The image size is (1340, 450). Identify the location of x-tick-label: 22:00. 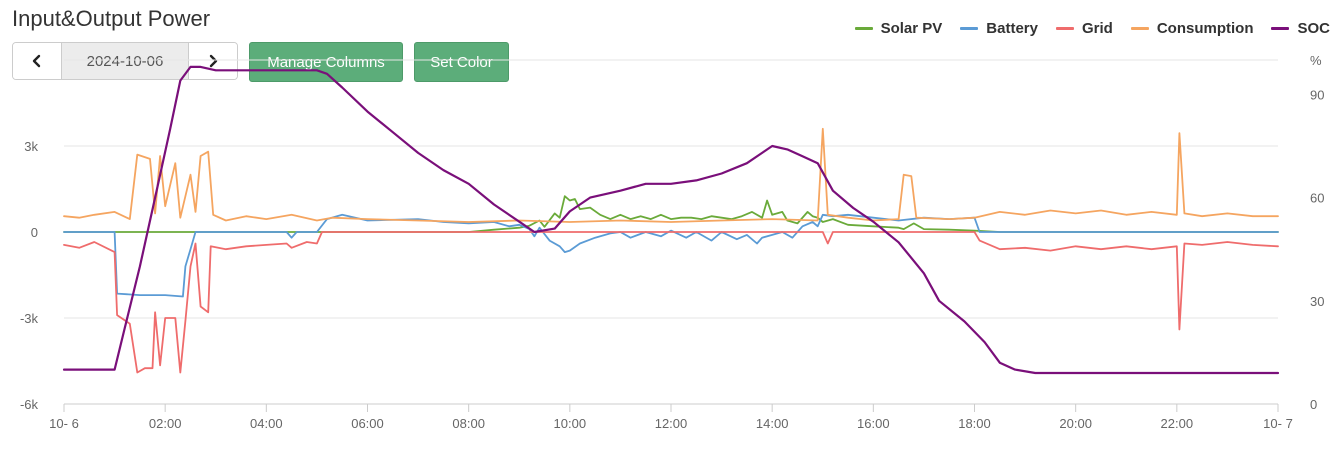
(1177, 423).